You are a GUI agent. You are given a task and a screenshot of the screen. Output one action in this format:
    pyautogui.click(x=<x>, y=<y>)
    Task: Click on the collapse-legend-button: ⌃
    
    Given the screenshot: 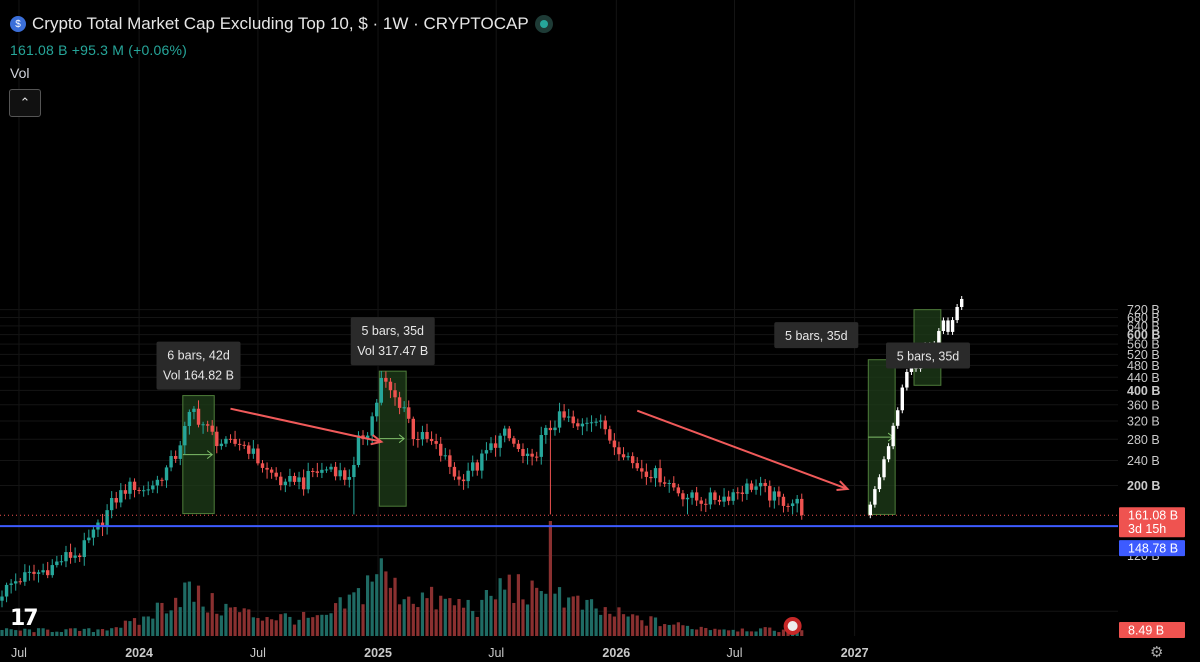 What is the action you would take?
    pyautogui.click(x=25, y=103)
    